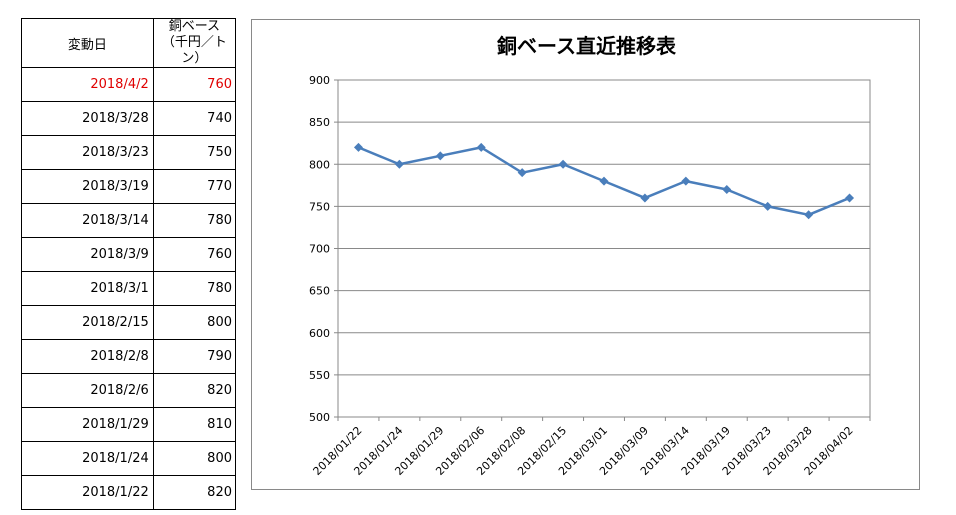  I want to click on row-date: 2018/1/24, so click(87, 458).